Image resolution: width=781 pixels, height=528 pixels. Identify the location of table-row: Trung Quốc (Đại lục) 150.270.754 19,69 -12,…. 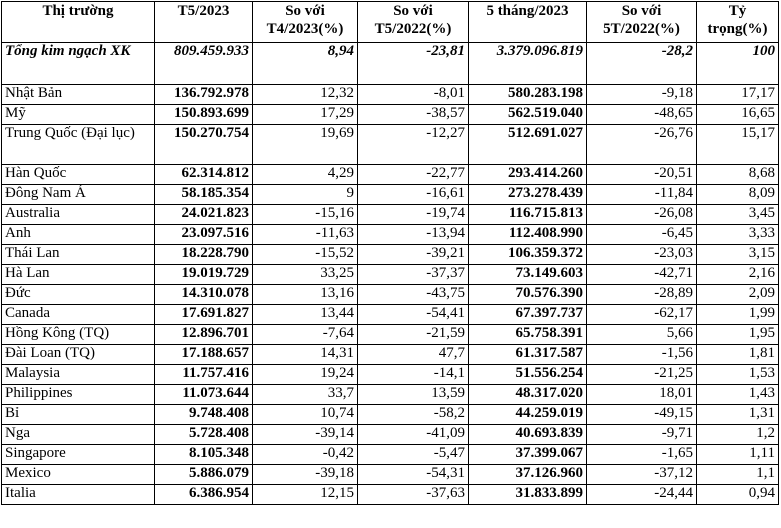
(390, 144).